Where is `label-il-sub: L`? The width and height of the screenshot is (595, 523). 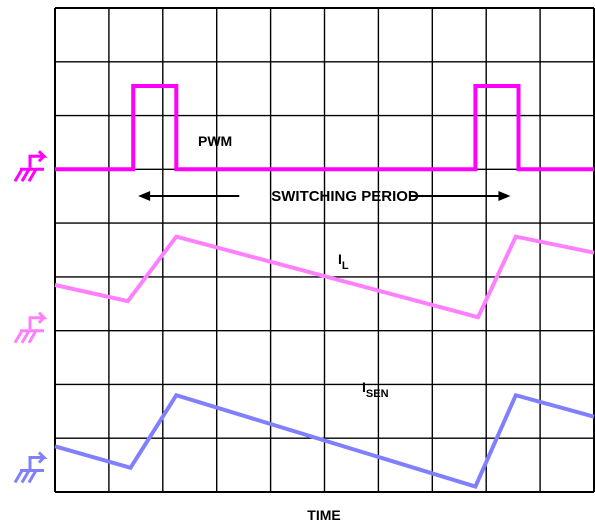
label-il-sub: L is located at coordinates (345, 266).